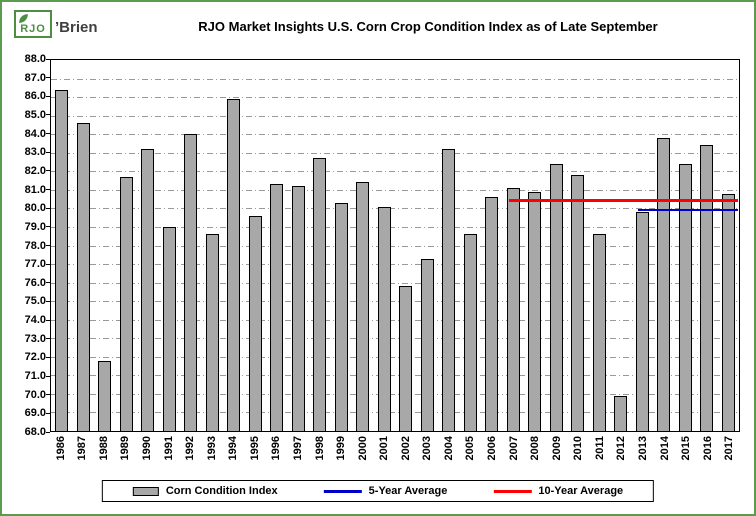  Describe the element at coordinates (297, 448) in the screenshot. I see `x-tick-label-1997: 1997` at that location.